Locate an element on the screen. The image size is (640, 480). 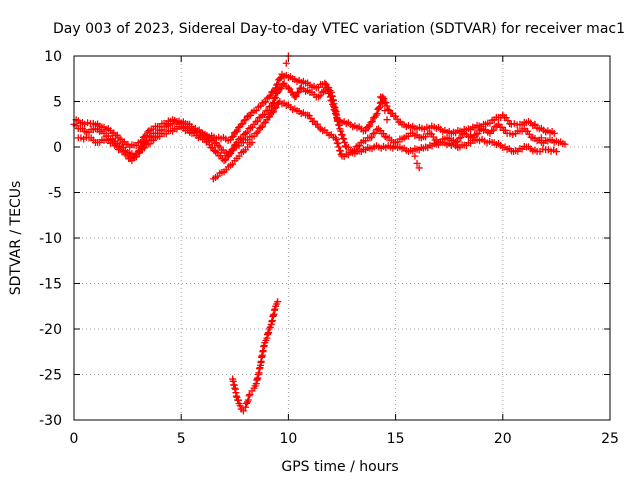
x-tick-label: 20 is located at coordinates (503, 439).